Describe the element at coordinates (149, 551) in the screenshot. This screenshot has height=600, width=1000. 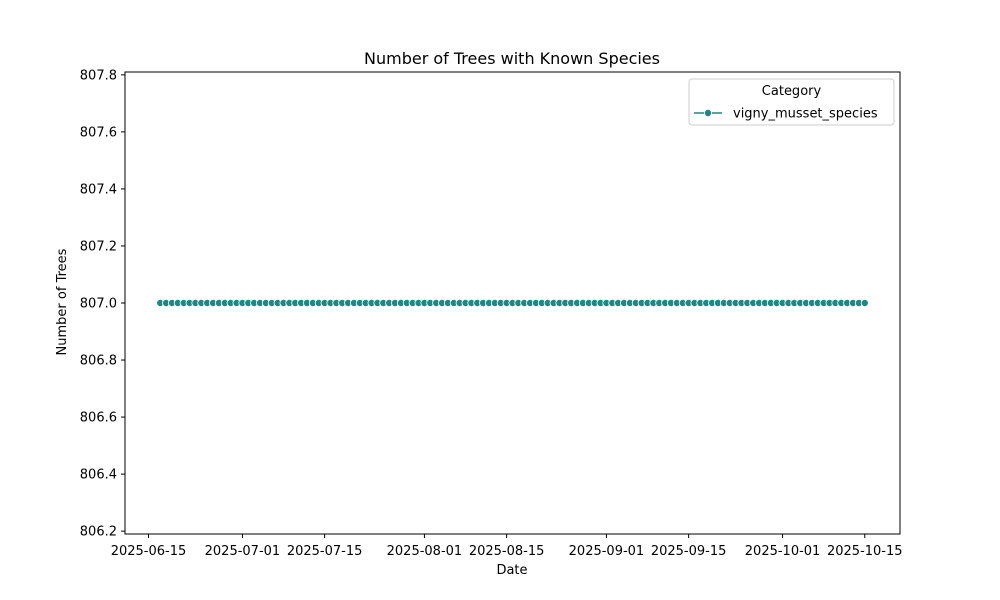
I see `x-tick-label: 2025-06-15` at that location.